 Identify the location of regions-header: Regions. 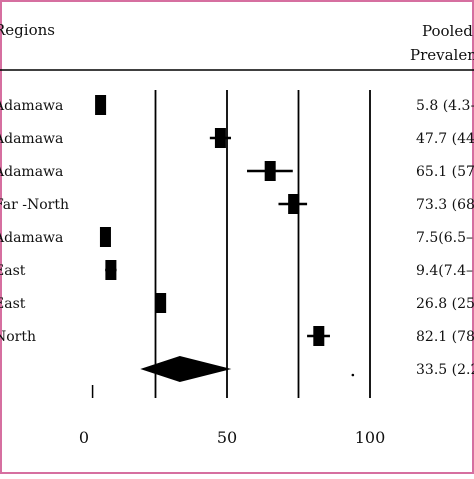
(27, 30).